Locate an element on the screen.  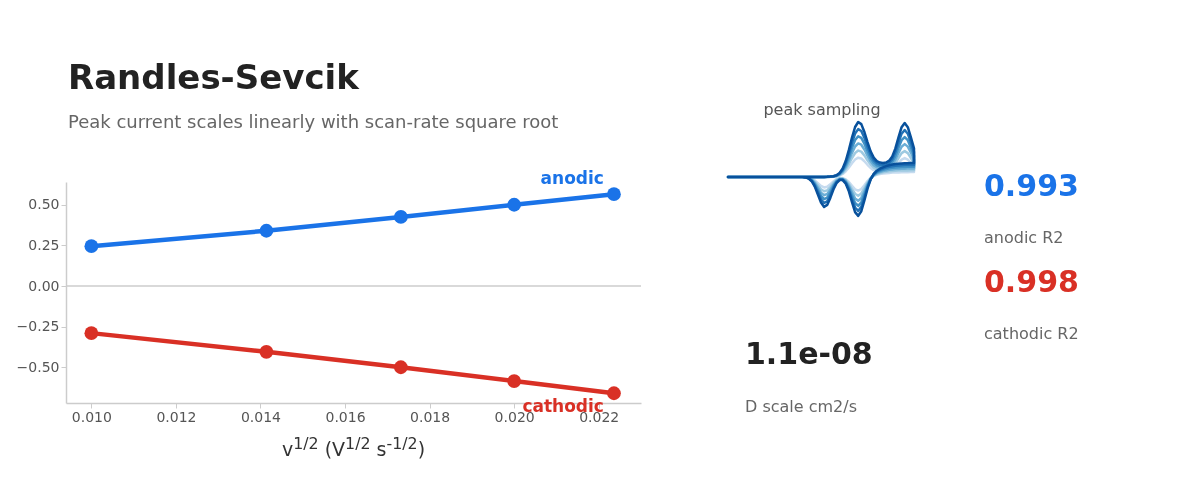
x-tick-label: 0.018 is located at coordinates (430, 416).